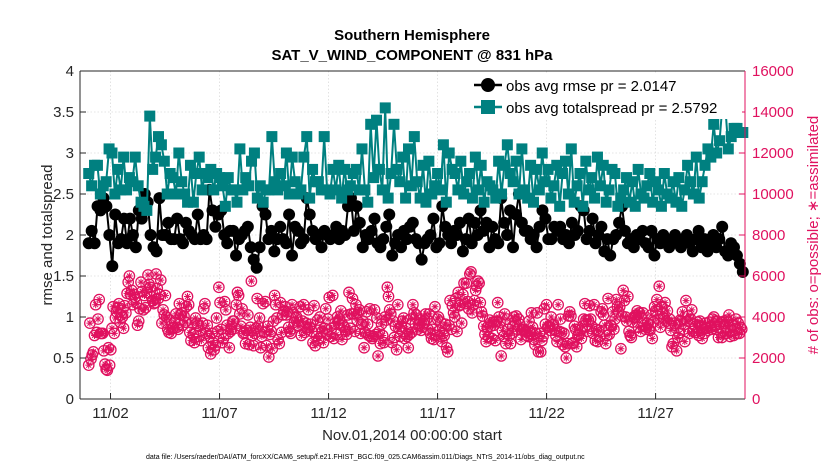  Describe the element at coordinates (412, 35) in the screenshot. I see `chart-title: Southern Hemisphere` at that location.